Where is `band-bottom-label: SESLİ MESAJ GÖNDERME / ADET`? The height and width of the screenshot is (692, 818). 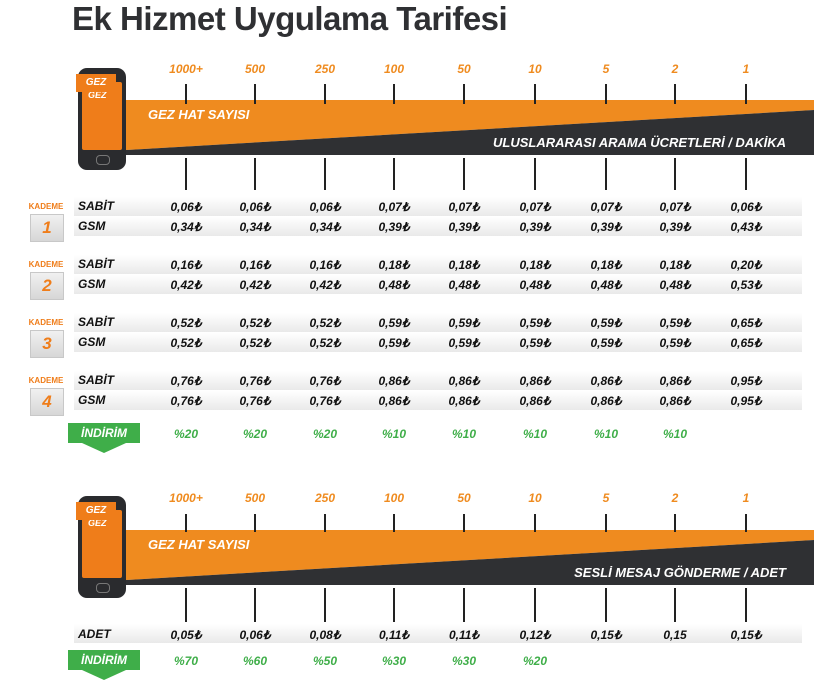
band-bottom-label: SESLİ MESAJ GÖNDERME / ADET is located at coordinates (680, 572).